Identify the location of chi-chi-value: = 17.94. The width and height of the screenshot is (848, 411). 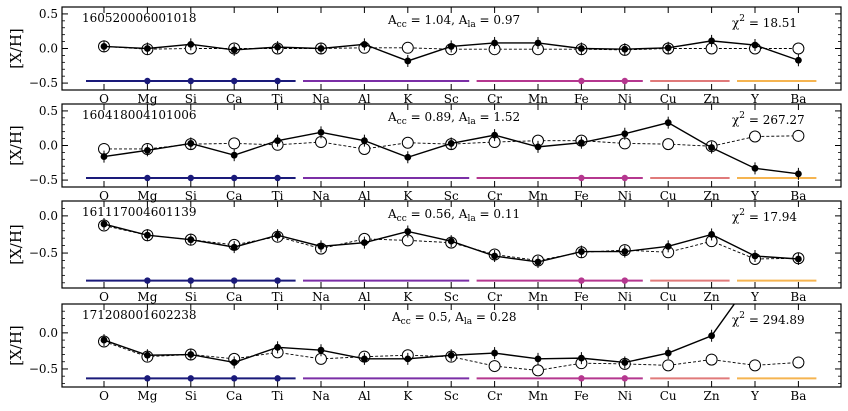
(771, 217).